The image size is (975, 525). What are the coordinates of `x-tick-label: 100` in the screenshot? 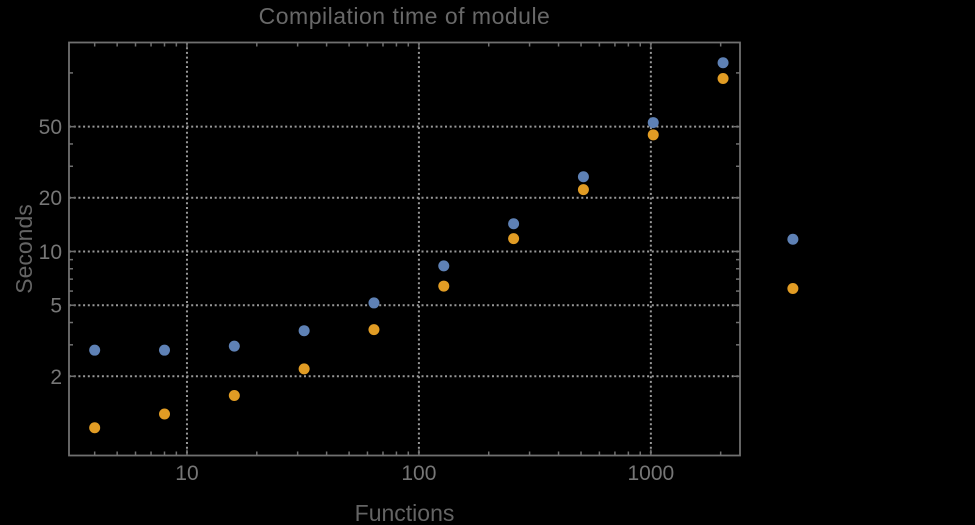 It's located at (418, 473).